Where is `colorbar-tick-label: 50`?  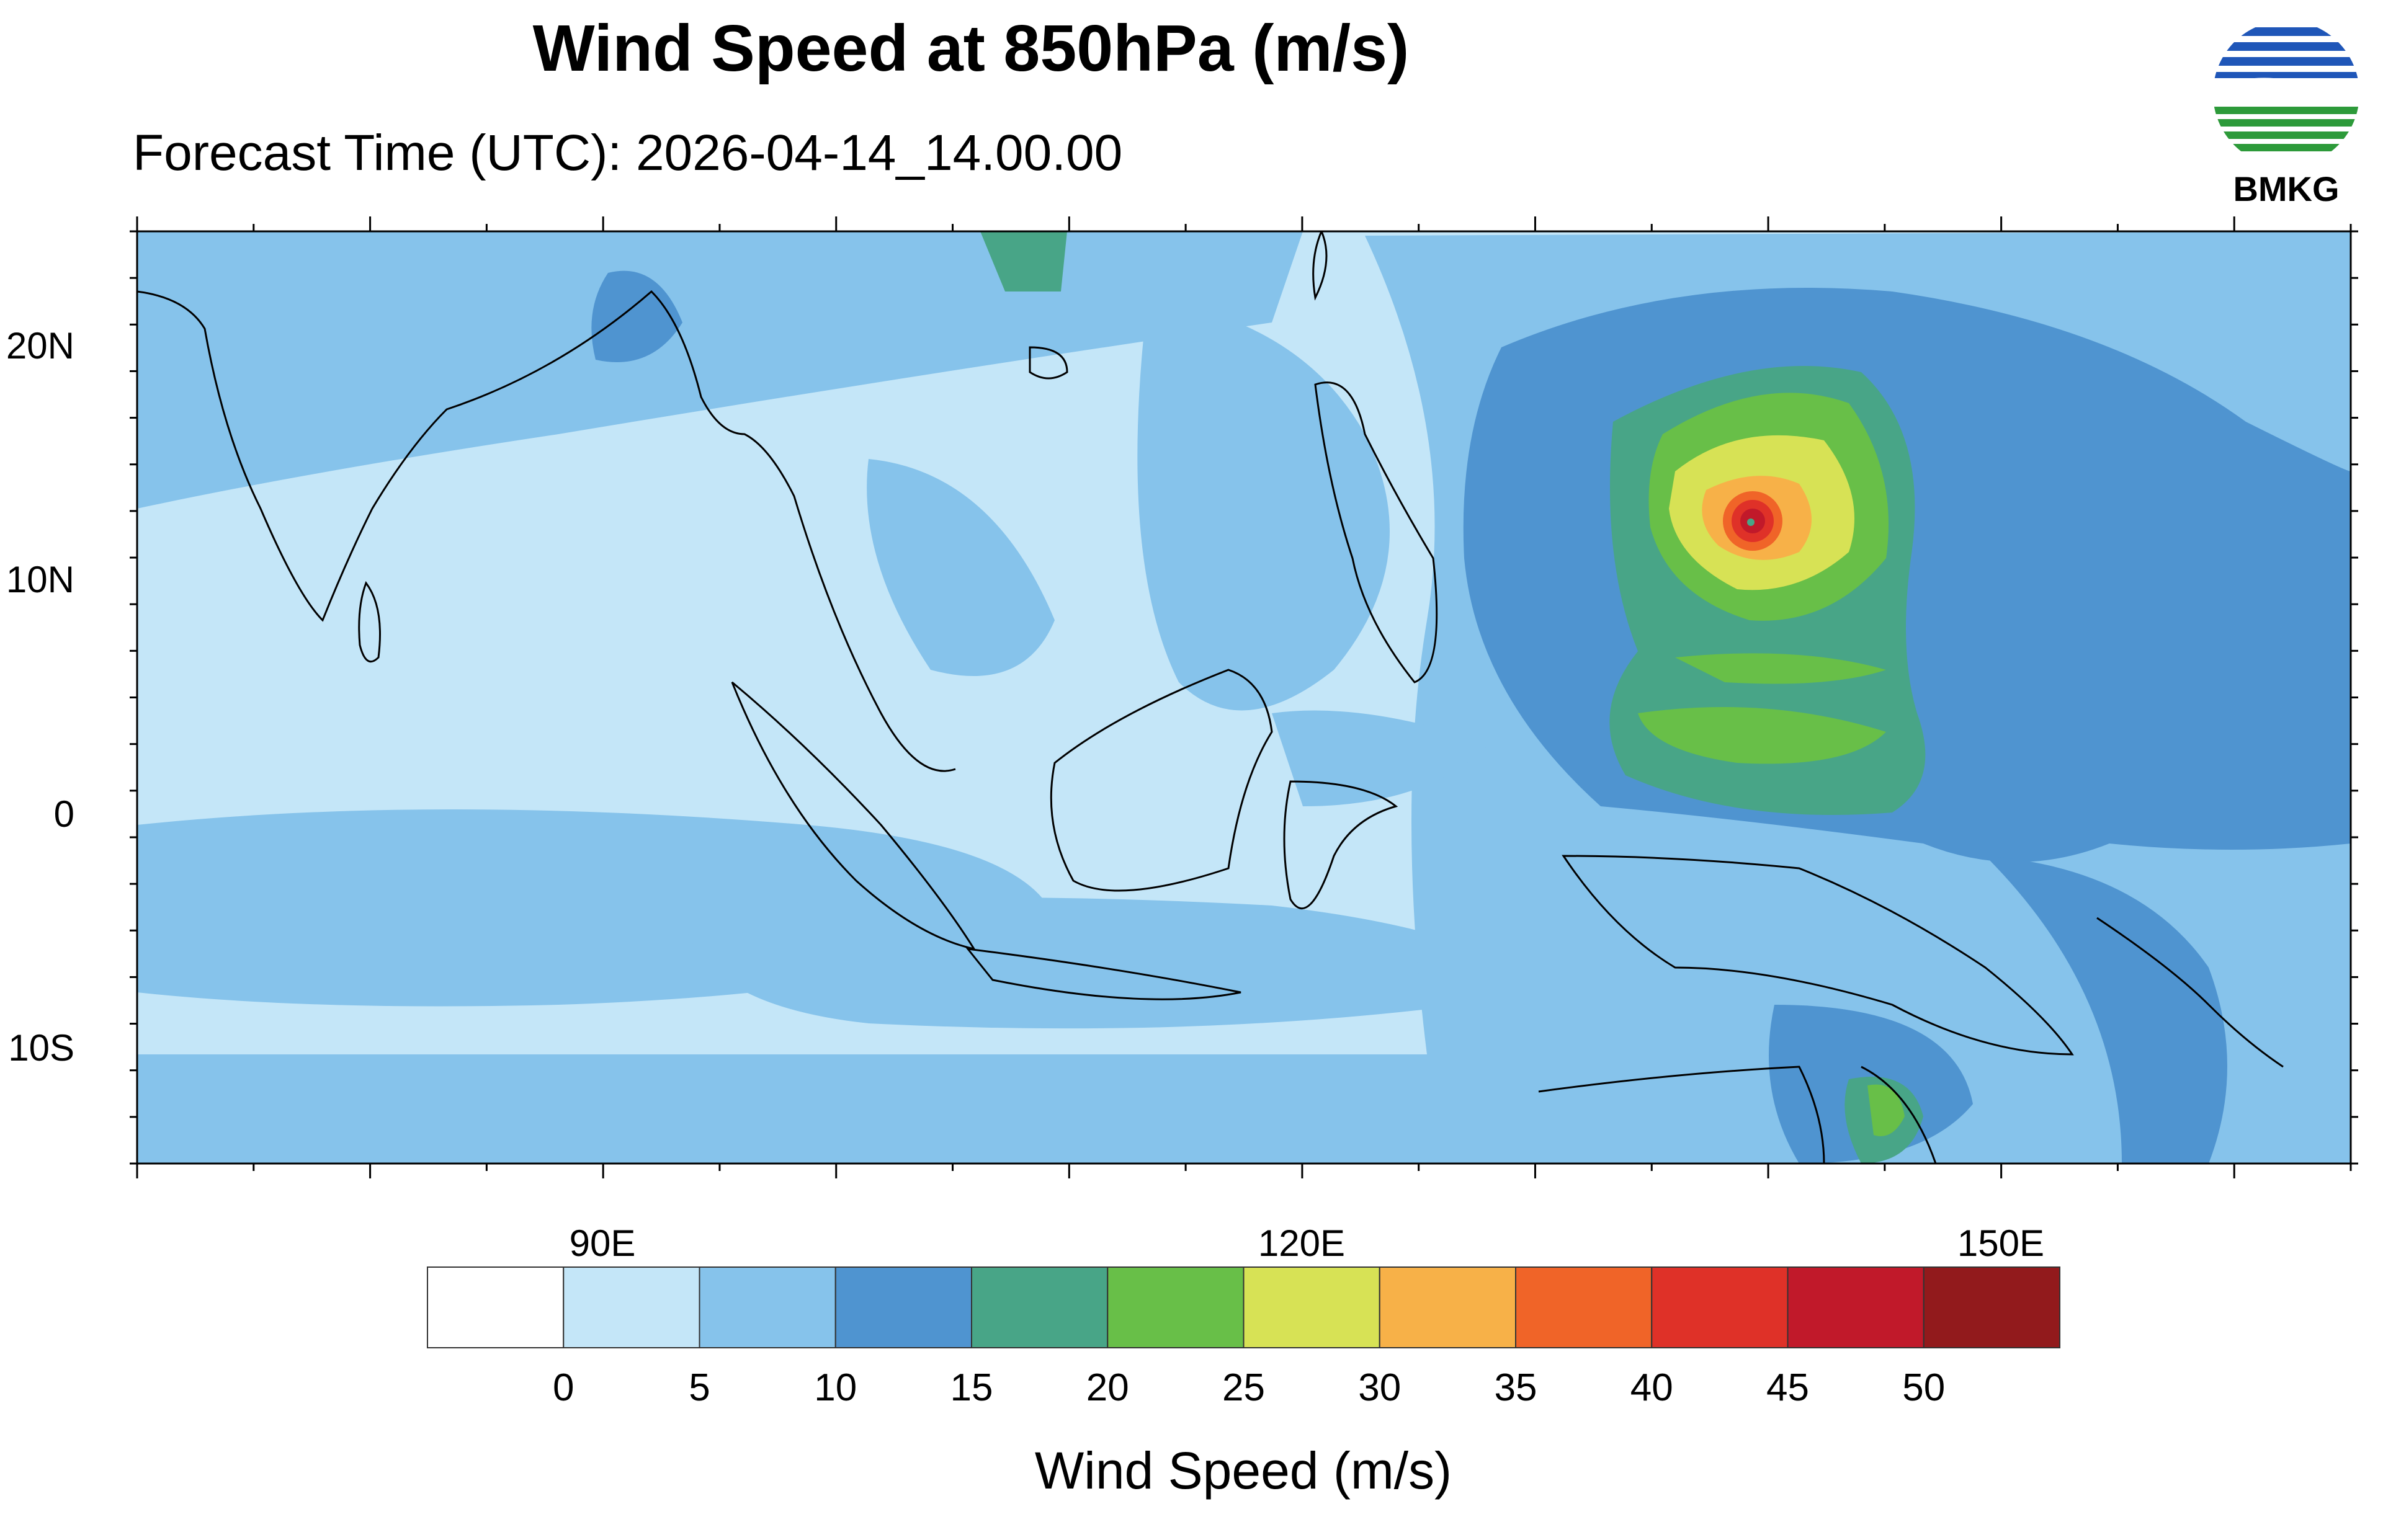 colorbar-tick-label: 50 is located at coordinates (1923, 1388).